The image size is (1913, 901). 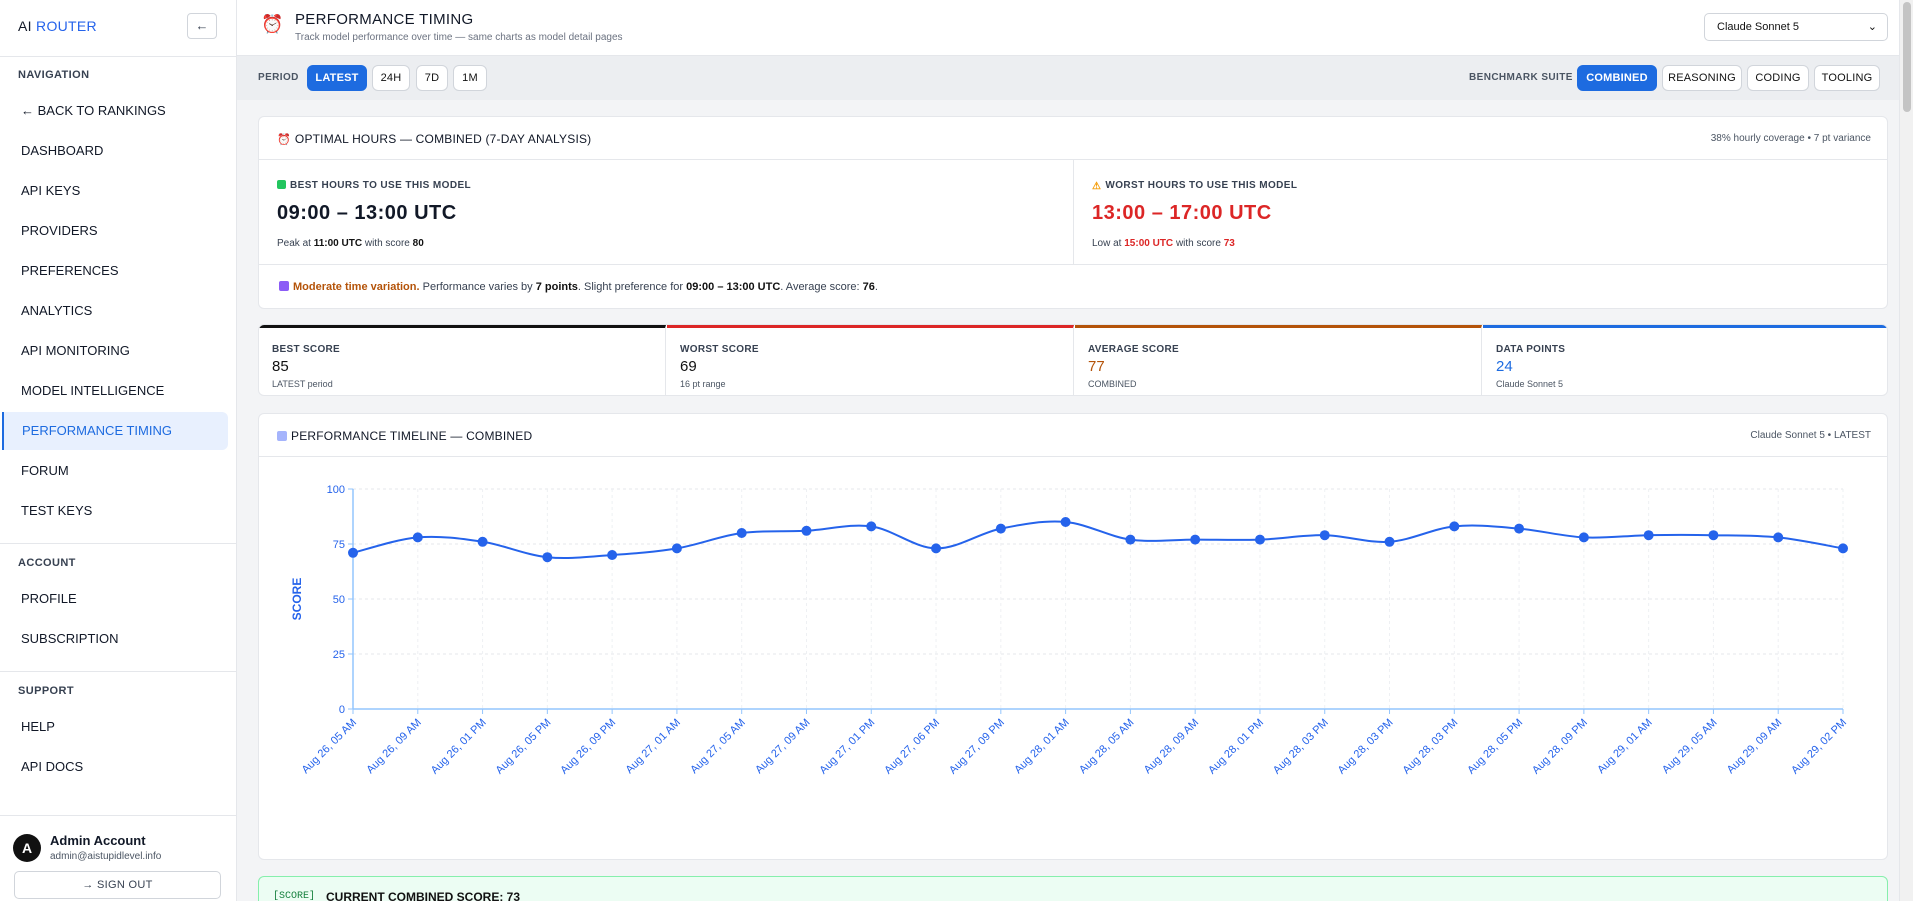 What do you see at coordinates (1042, 747) in the screenshot?
I see `x-tick-label: Aug 28, 01 AM` at bounding box center [1042, 747].